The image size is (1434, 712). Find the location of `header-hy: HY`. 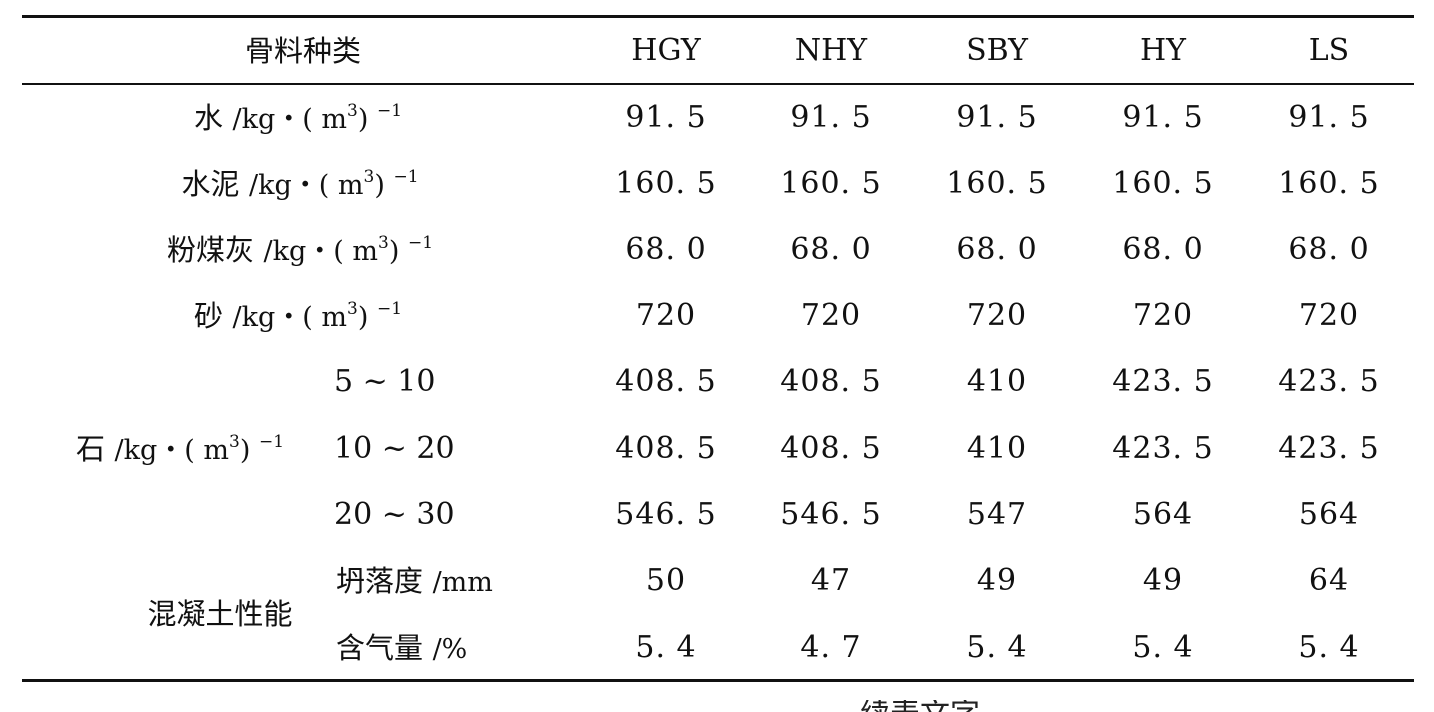

header-hy: HY is located at coordinates (1163, 50).